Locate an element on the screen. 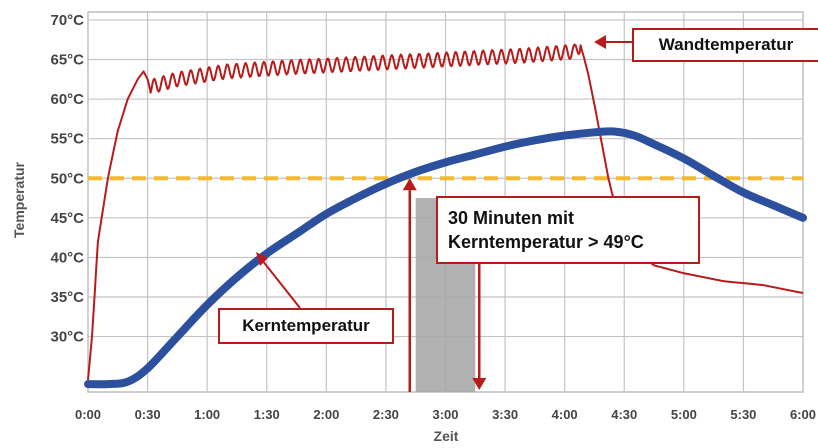  kerntemperatur-label: Kerntemperatur is located at coordinates (306, 325).